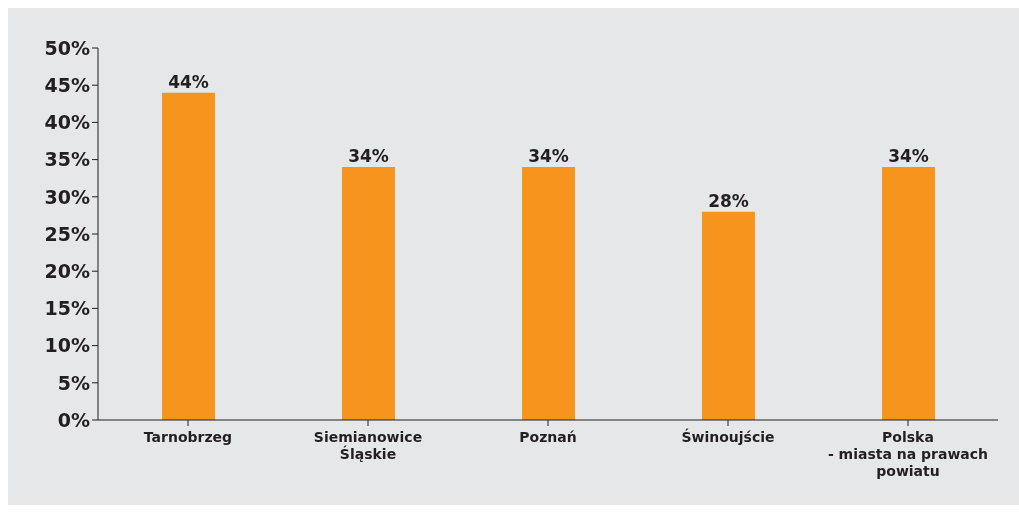 This screenshot has height=513, width=1019. I want to click on y-tick-label: 10%, so click(67, 345).